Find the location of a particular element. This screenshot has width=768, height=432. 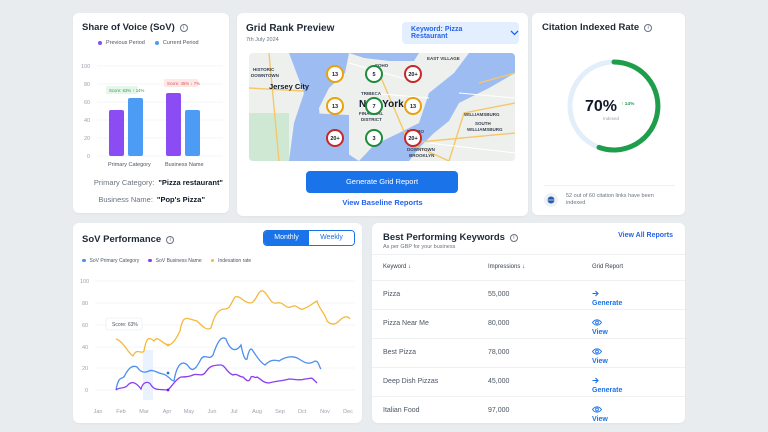

citation-ring: 70% ↑ 14% Indexed is located at coordinates (614, 106).